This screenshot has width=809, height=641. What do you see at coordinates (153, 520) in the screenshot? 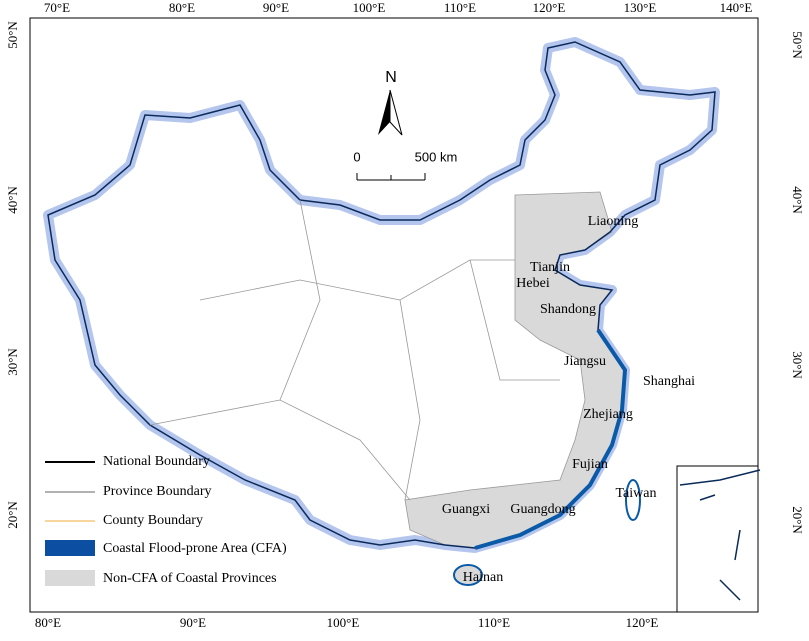
I see `legend-label: County Boundary` at bounding box center [153, 520].